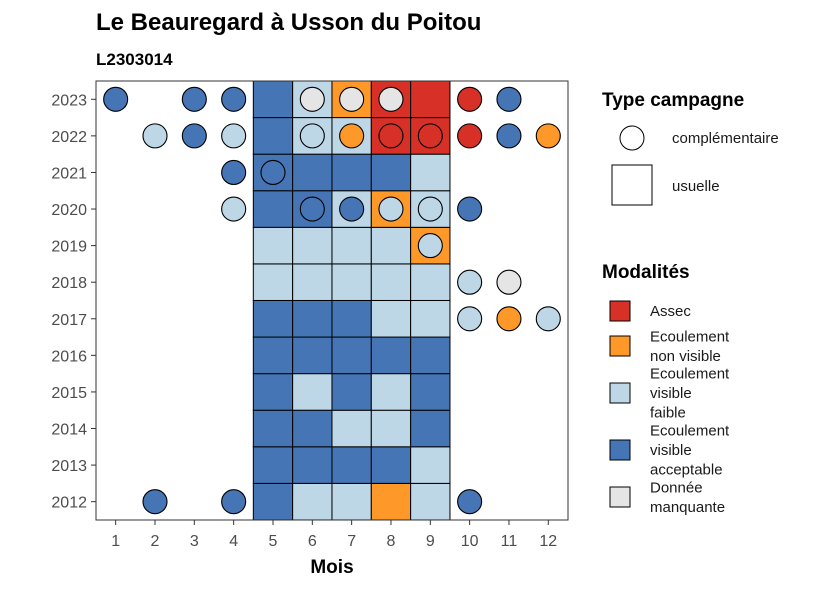 The height and width of the screenshot is (590, 826). Describe the element at coordinates (696, 186) in the screenshot. I see `legend-type-label-usuelle: usuelle` at that location.